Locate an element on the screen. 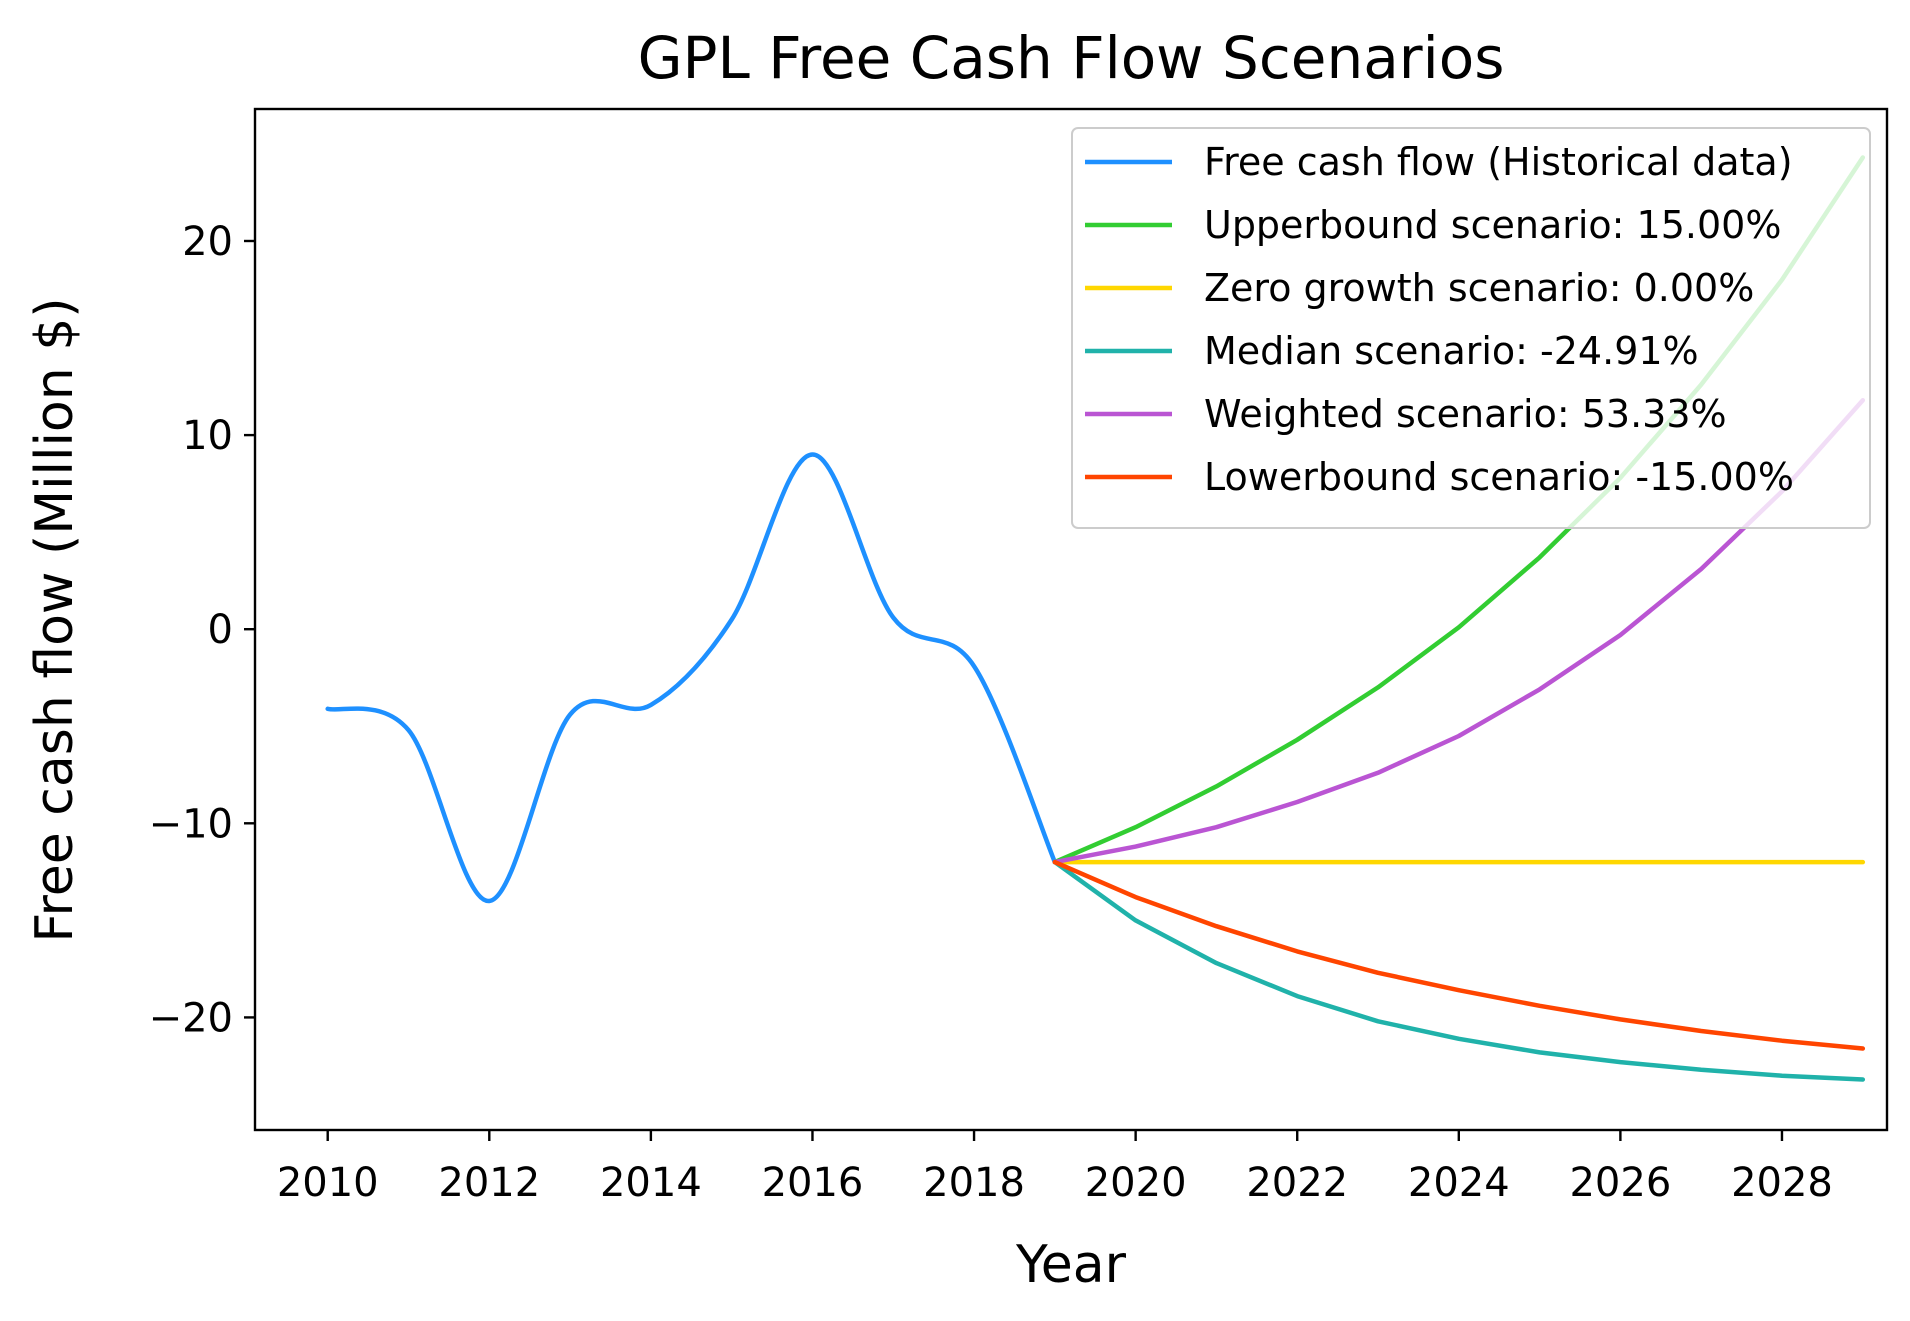  x-axis: 2010 2012 2014 2016 2018 2020 2022 2024 2026 2028 is located at coordinates (1055, 1168).